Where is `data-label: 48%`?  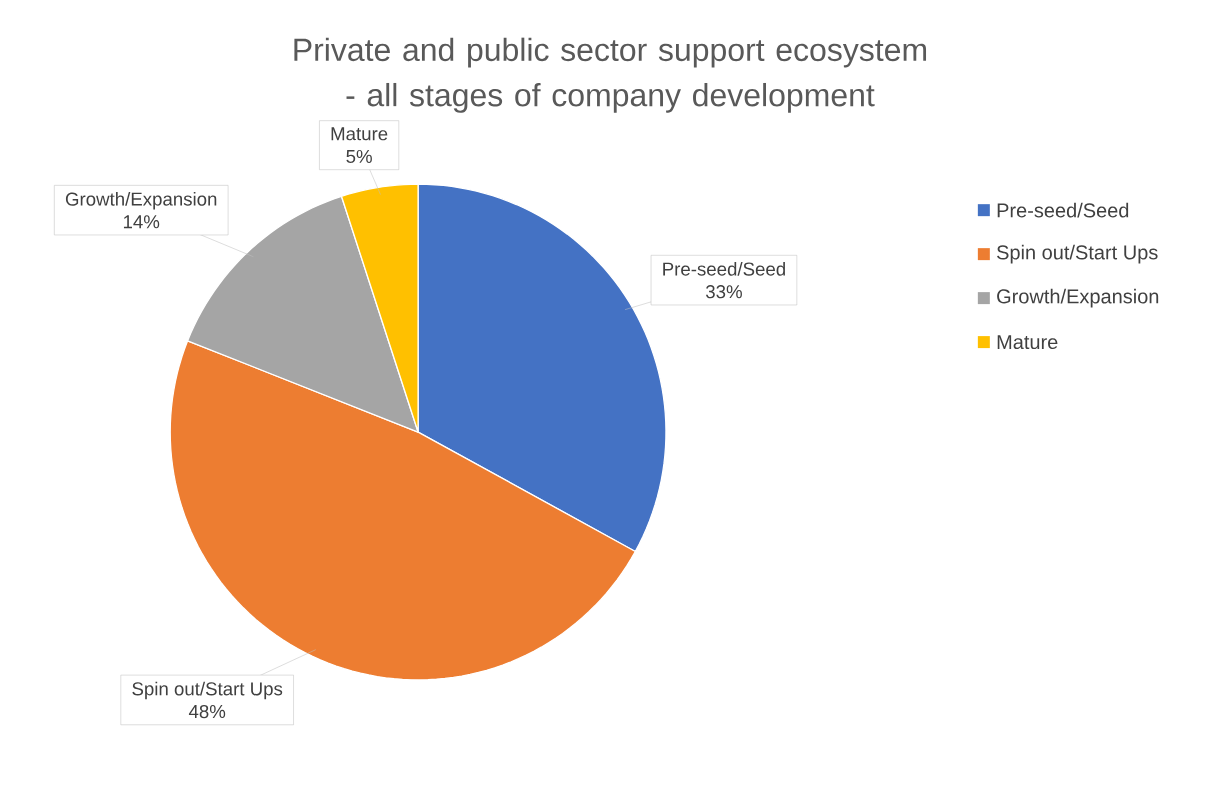 data-label: 48% is located at coordinates (207, 711).